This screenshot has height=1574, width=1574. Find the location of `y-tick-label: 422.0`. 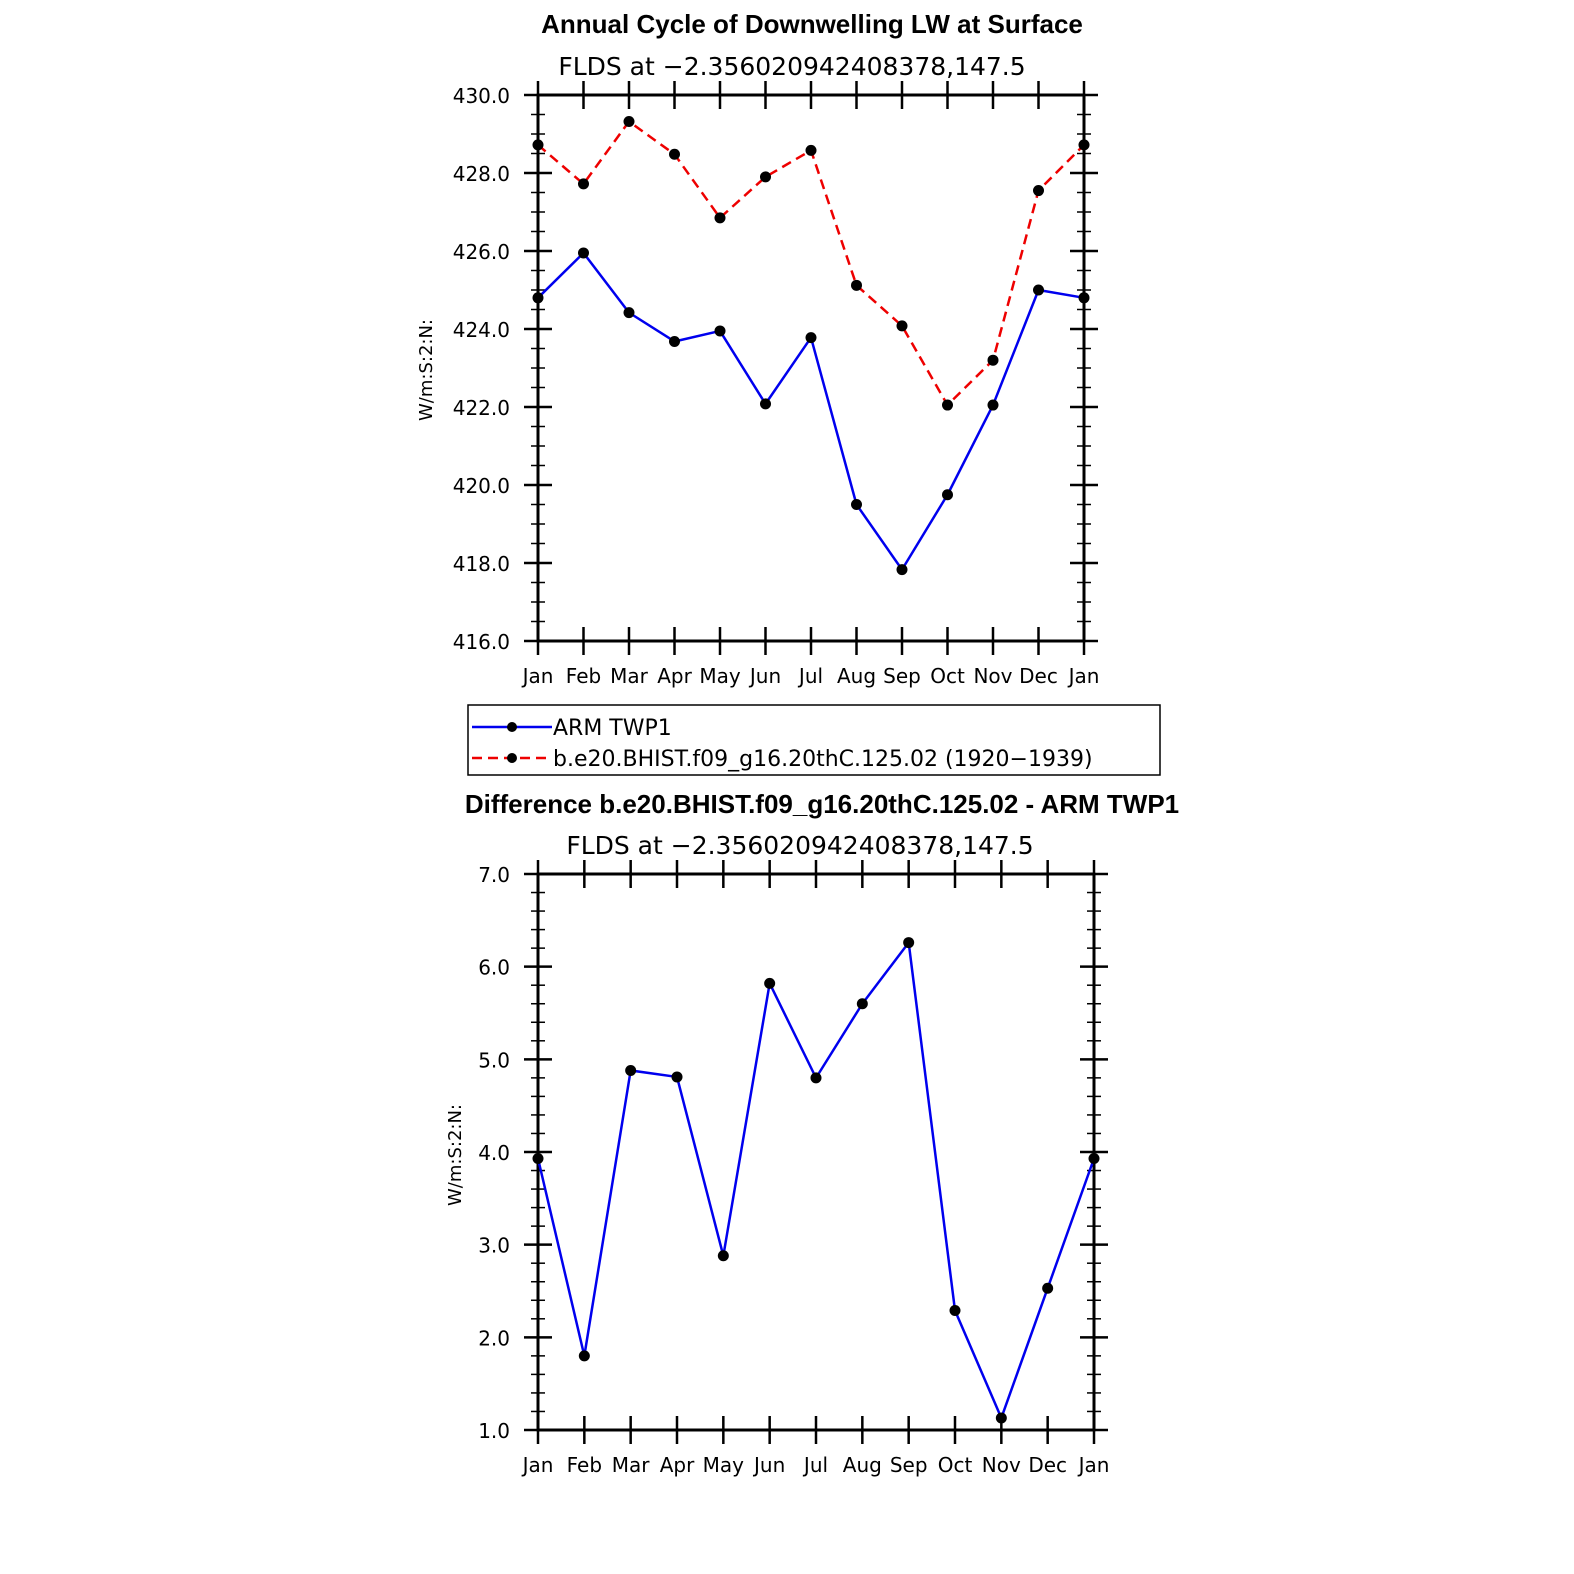

y-tick-label: 422.0 is located at coordinates (481, 408).